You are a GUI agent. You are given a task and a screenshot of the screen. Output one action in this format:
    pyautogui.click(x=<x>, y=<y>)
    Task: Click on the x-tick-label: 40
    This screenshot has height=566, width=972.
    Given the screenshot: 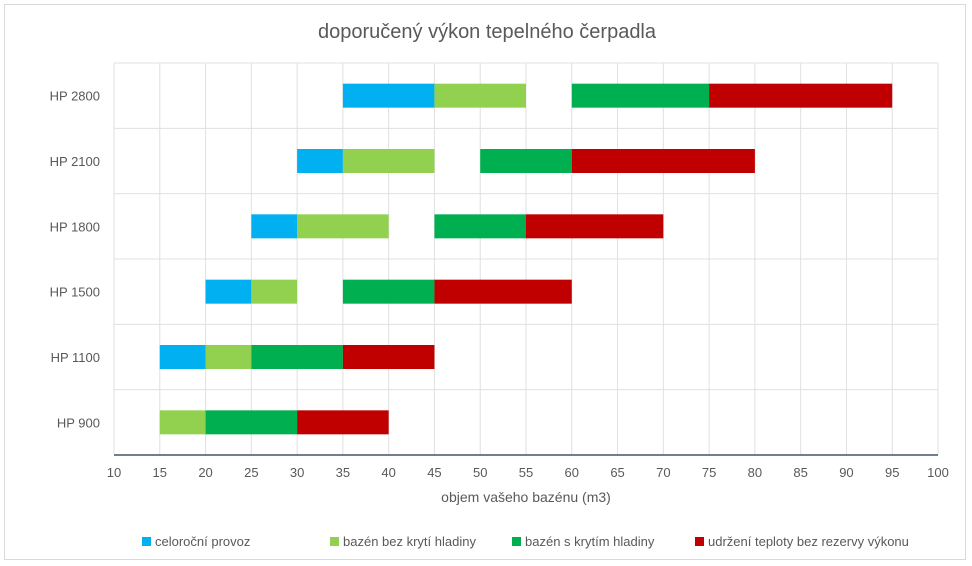 What is the action you would take?
    pyautogui.click(x=388, y=472)
    